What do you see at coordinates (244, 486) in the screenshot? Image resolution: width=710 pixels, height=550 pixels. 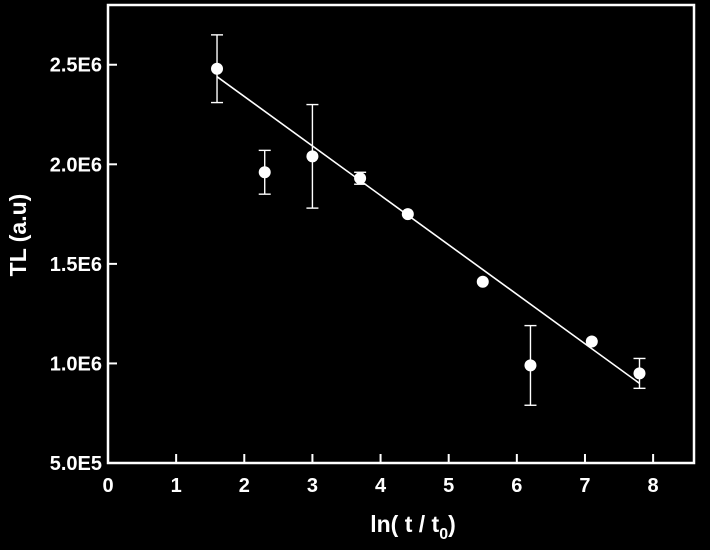 I see `x-tick-label: 2` at bounding box center [244, 486].